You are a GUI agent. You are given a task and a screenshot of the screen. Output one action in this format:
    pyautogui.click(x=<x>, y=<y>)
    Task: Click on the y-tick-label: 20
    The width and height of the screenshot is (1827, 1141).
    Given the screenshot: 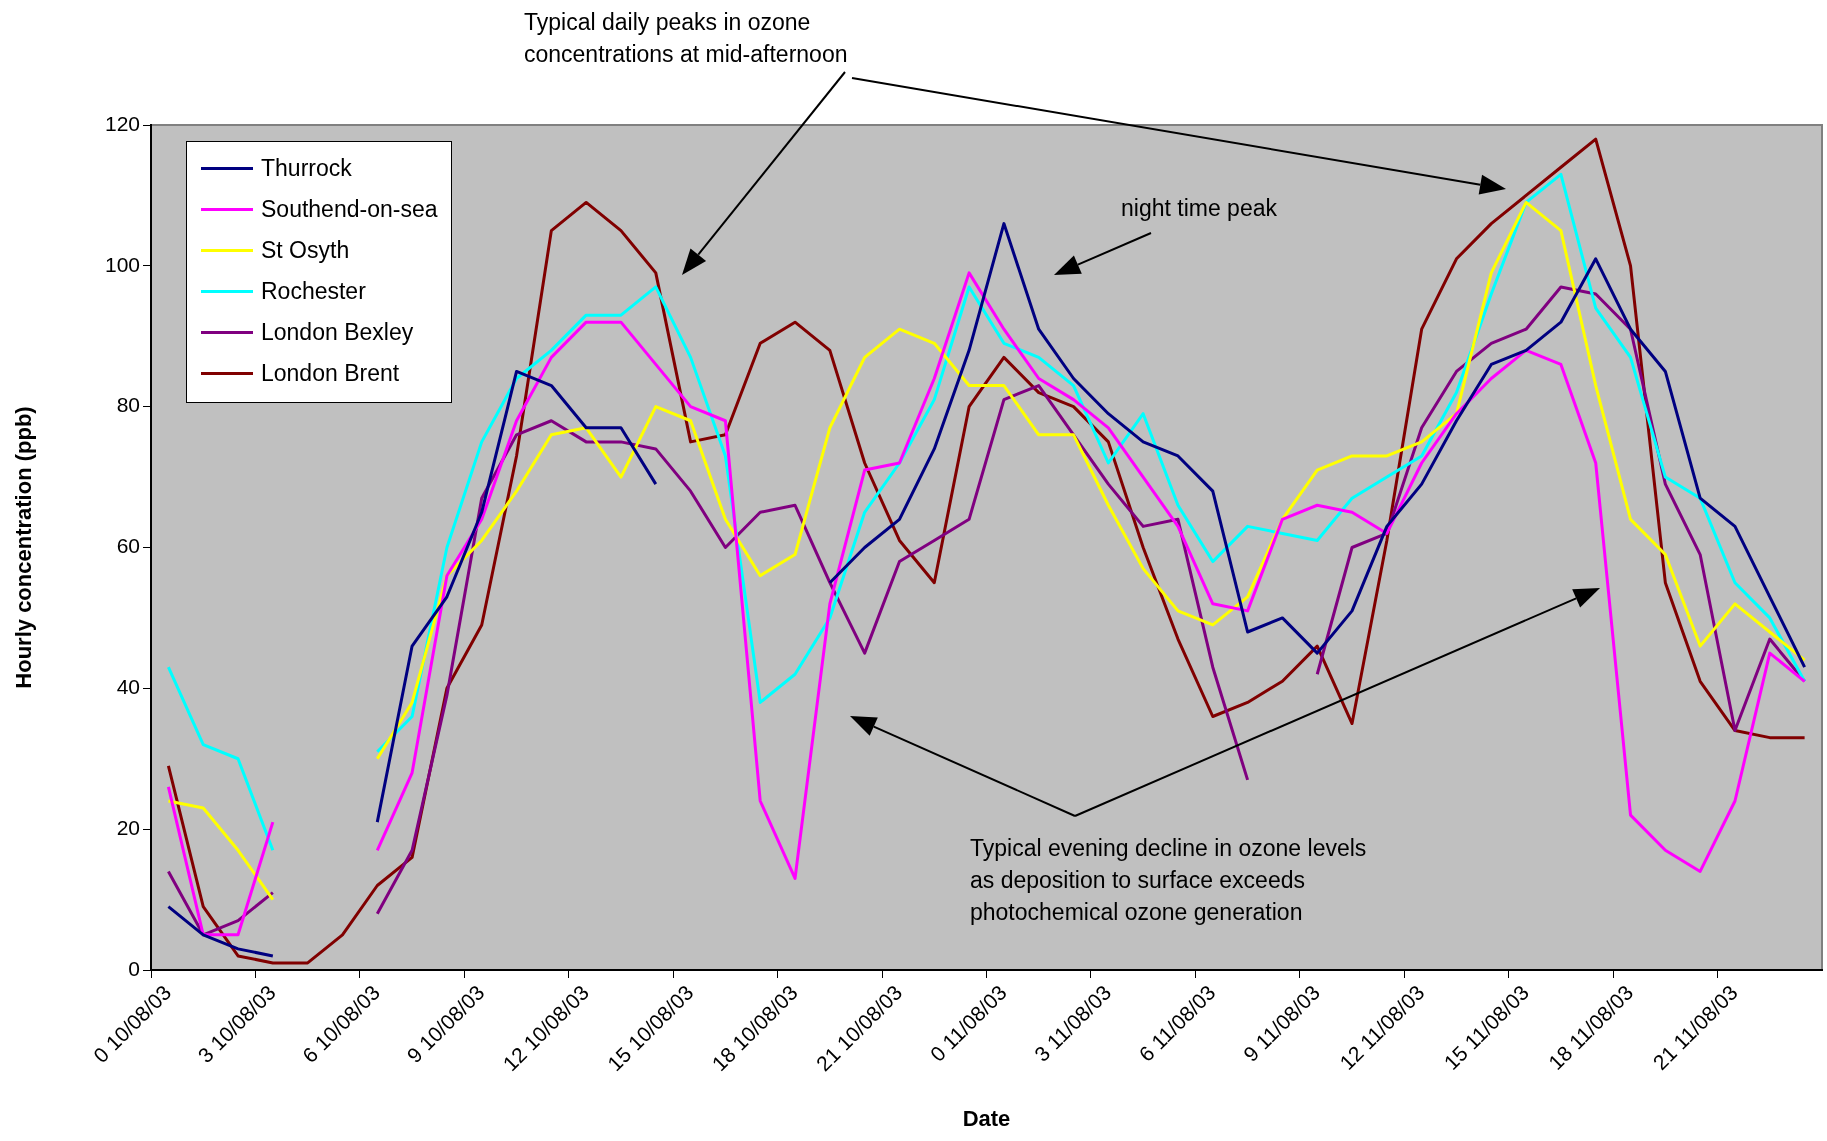 What is the action you would take?
    pyautogui.click(x=128, y=827)
    